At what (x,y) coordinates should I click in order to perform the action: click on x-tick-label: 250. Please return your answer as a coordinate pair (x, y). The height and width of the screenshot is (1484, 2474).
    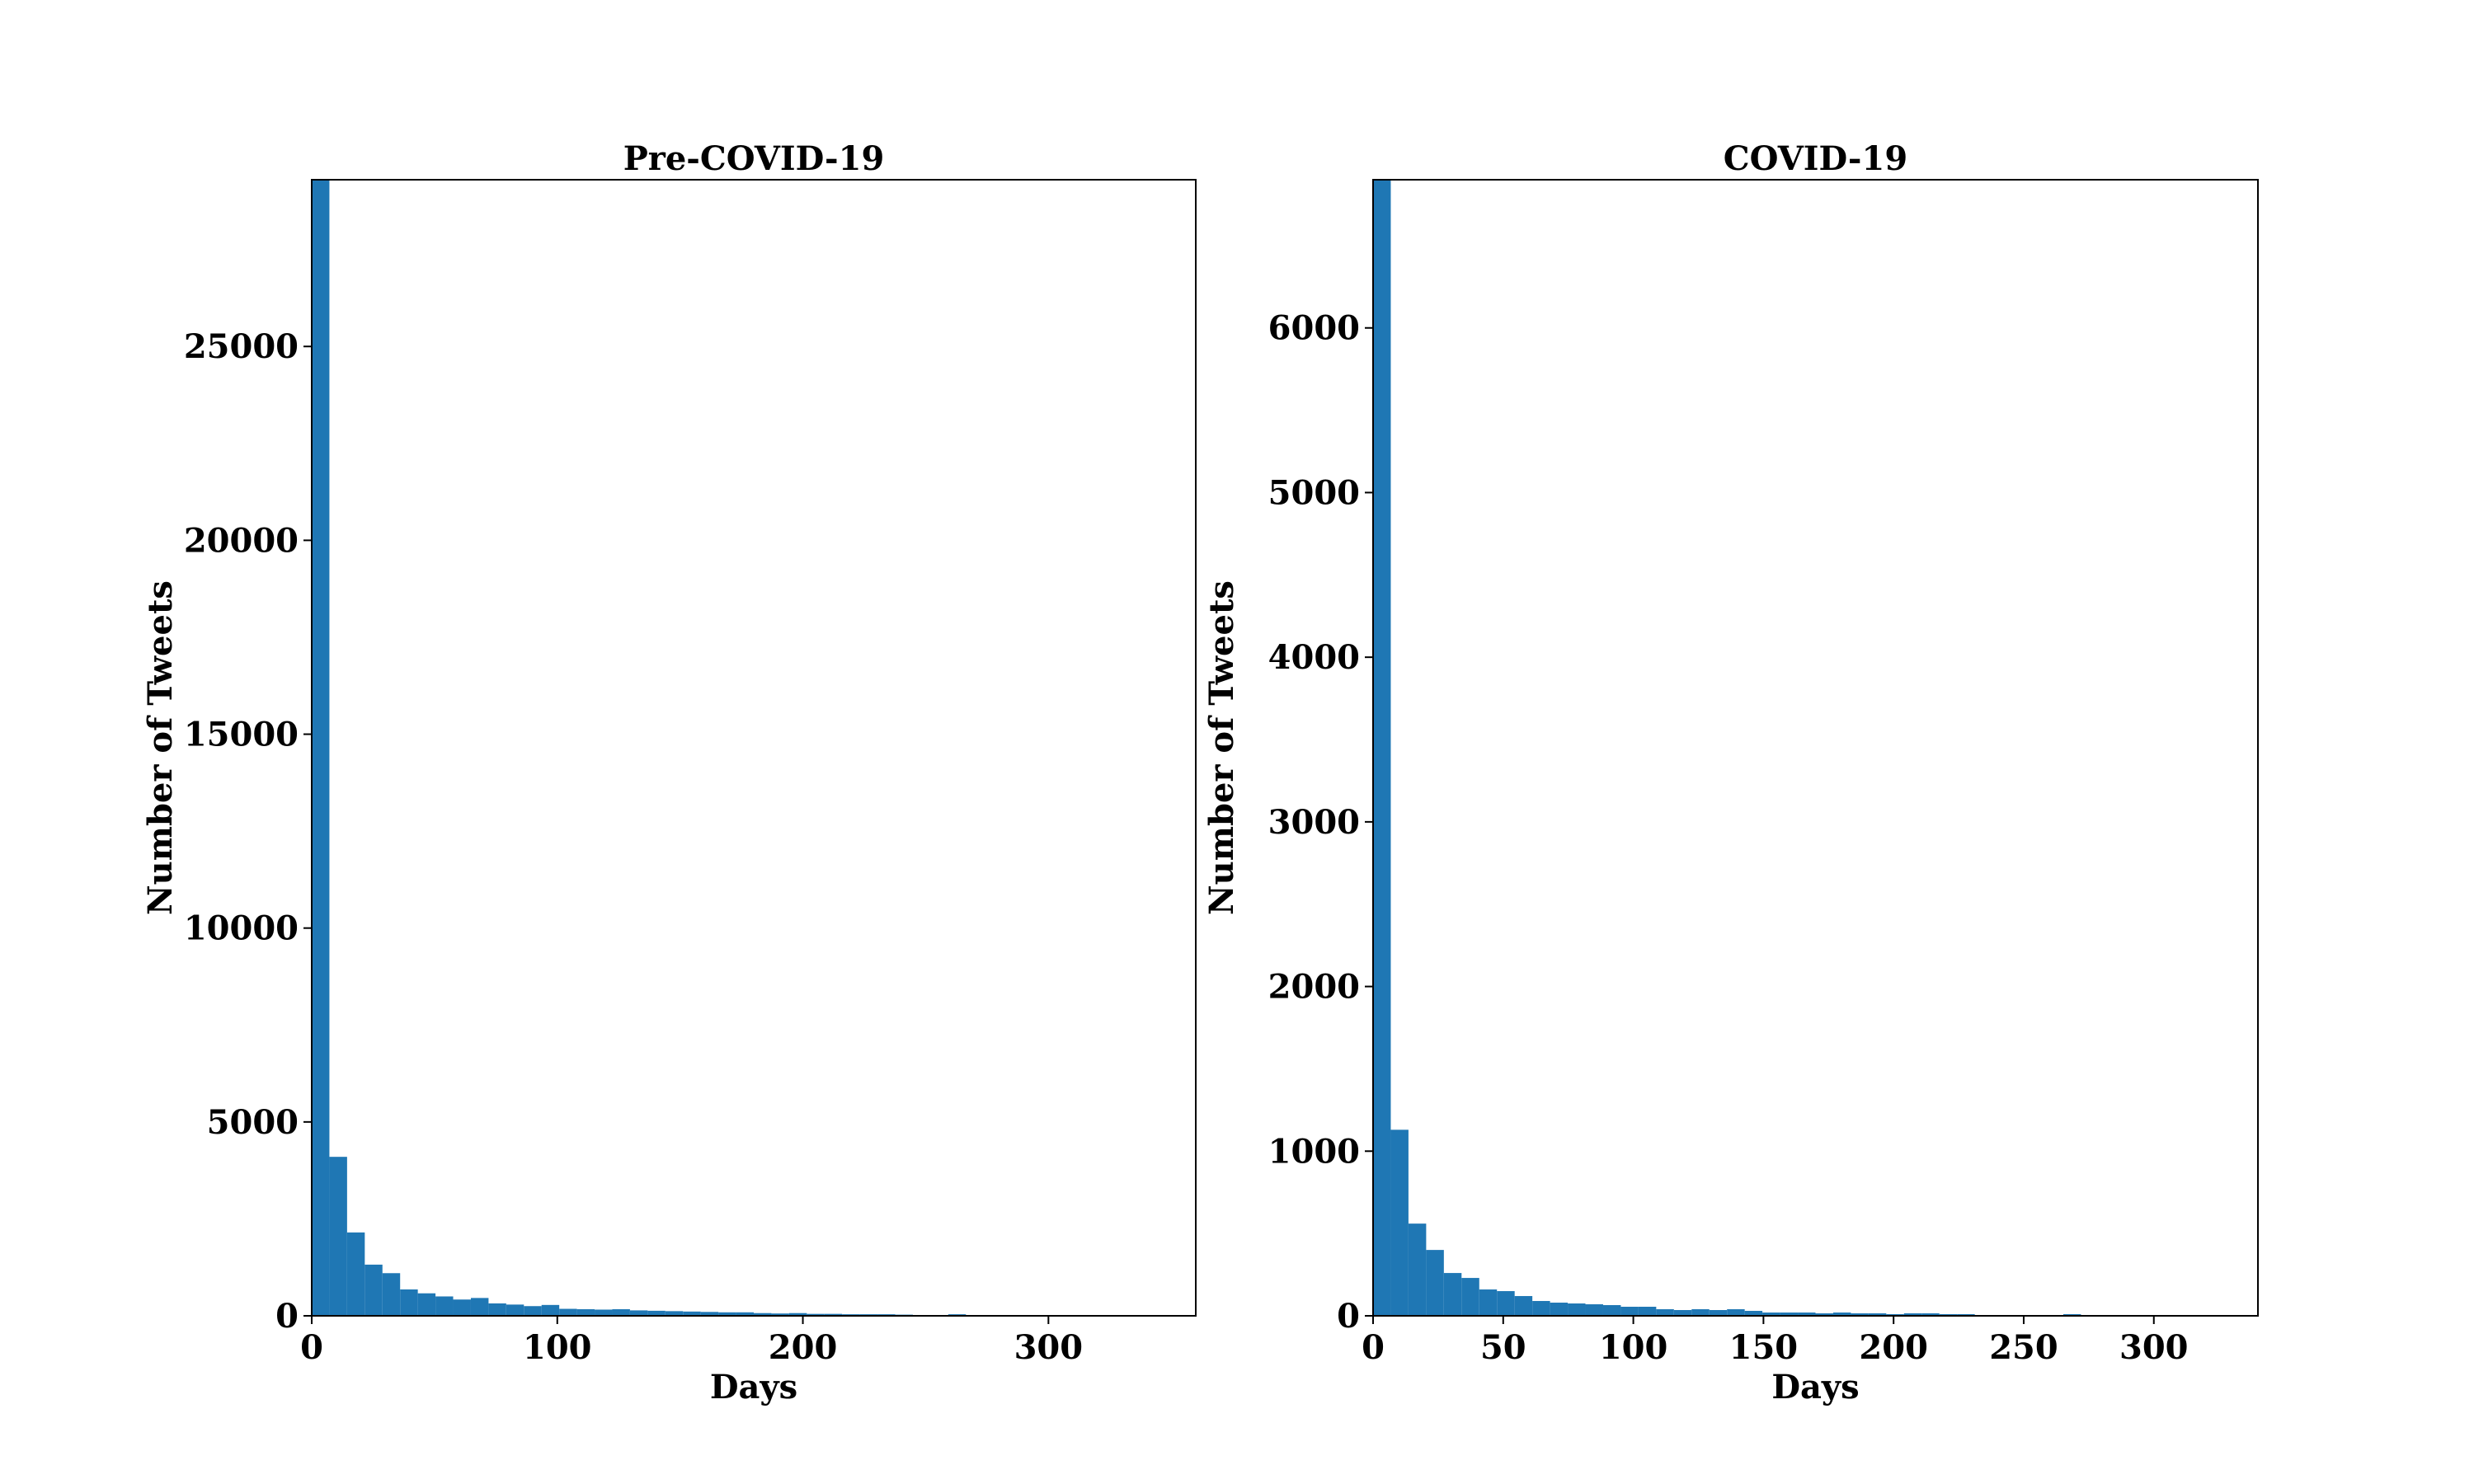
    Looking at the image, I should click on (2023, 1347).